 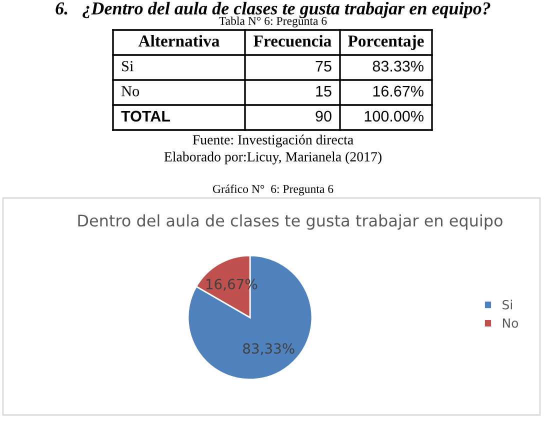 What do you see at coordinates (324, 66) in the screenshot?
I see `text: 75` at bounding box center [324, 66].